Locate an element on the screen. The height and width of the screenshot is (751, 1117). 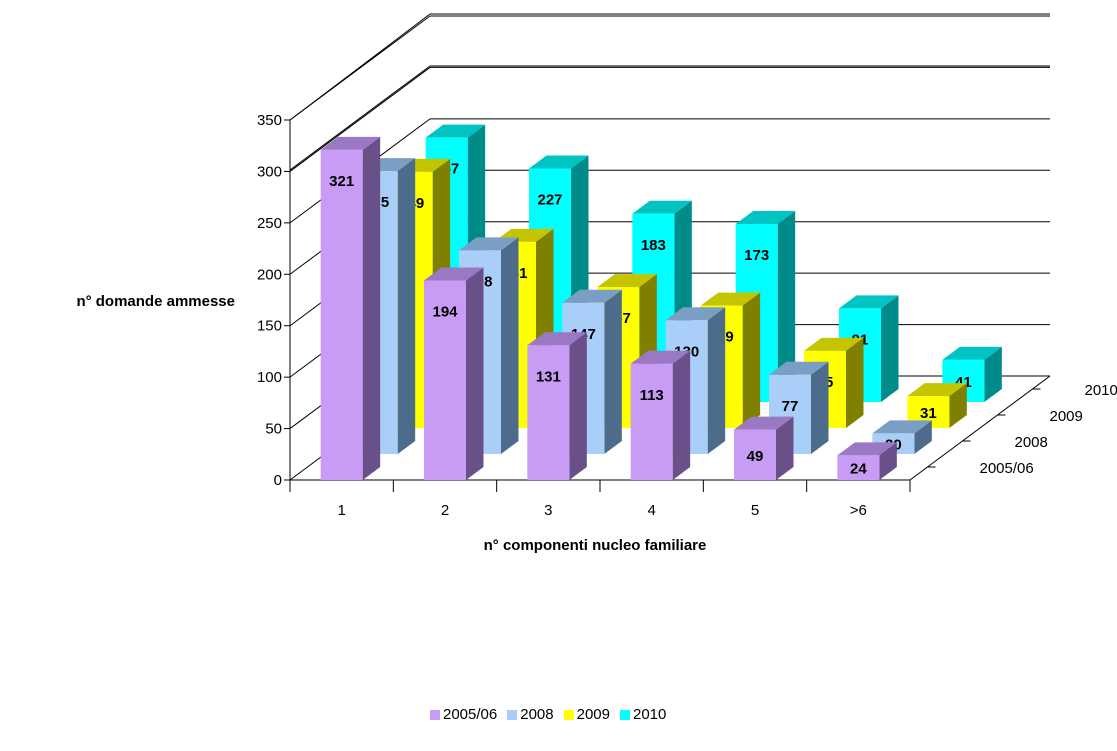
bar: 321 is located at coordinates (350, 308).